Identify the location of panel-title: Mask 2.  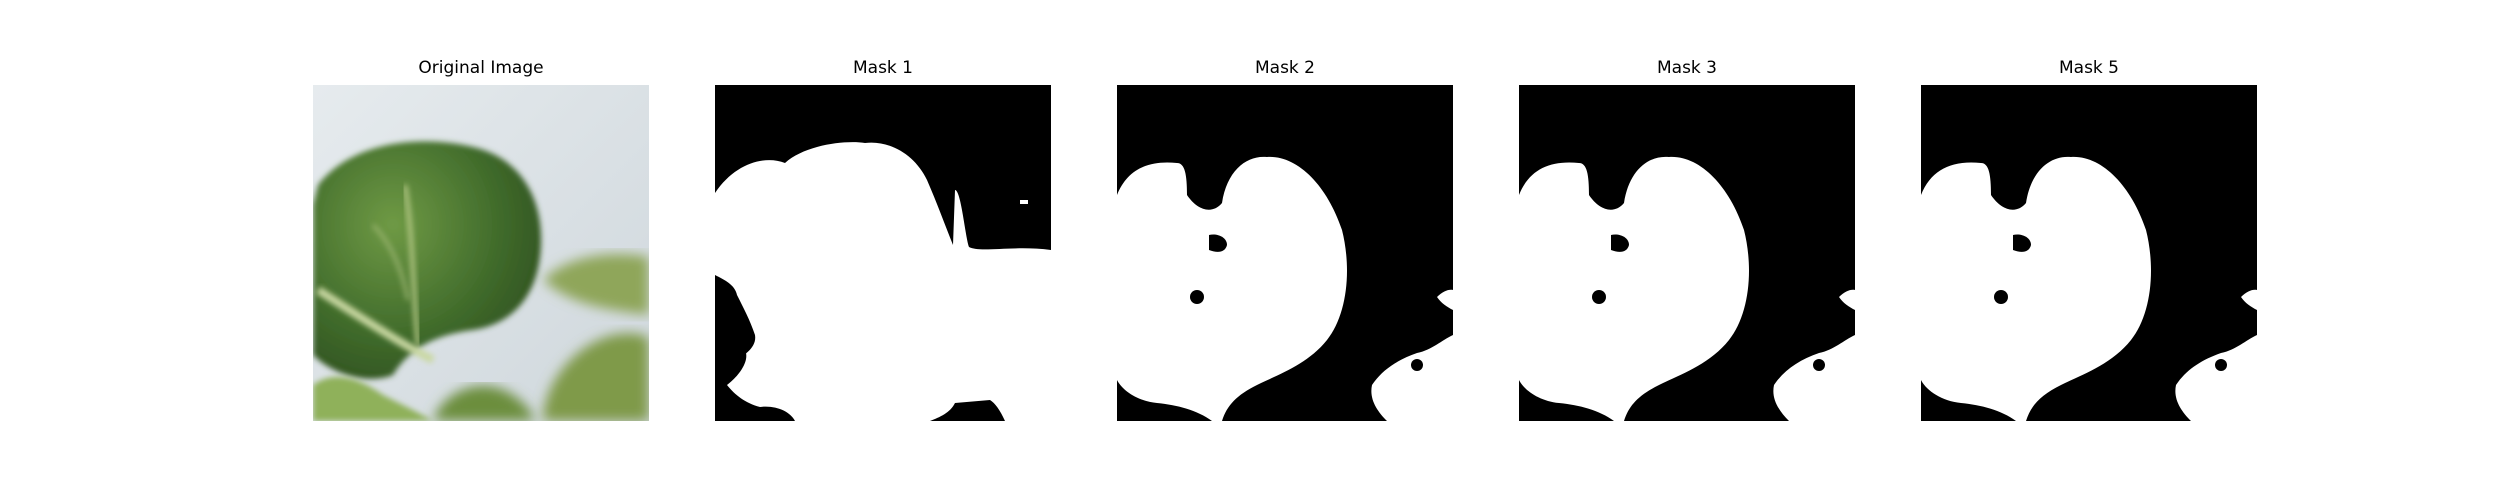
(1284, 68).